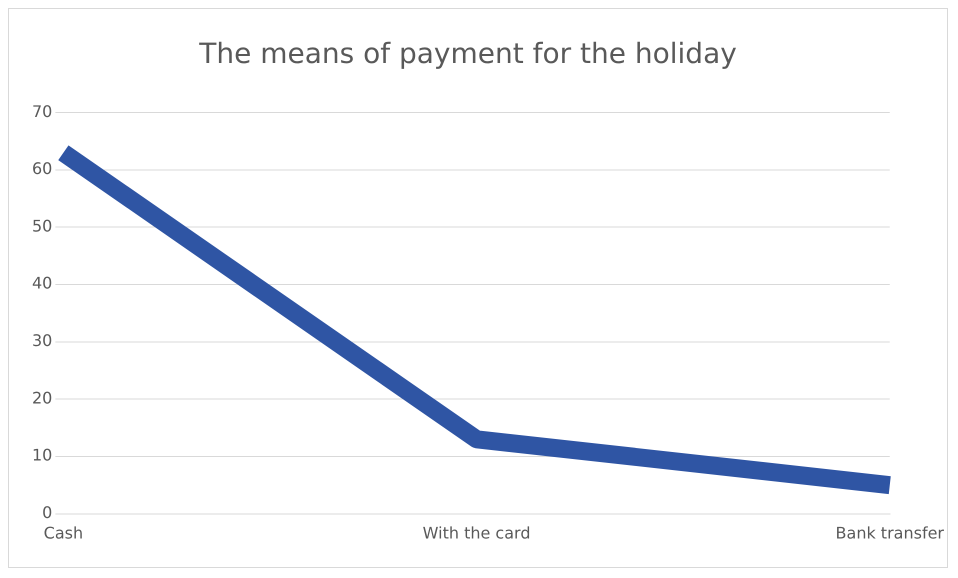  I want to click on y-tick-label: 20, so click(42, 398).